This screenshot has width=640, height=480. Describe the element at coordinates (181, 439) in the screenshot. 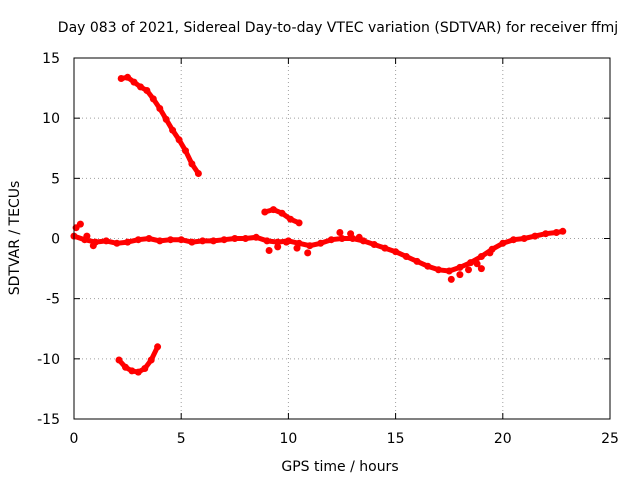

I see `x-tick-label: 5` at that location.